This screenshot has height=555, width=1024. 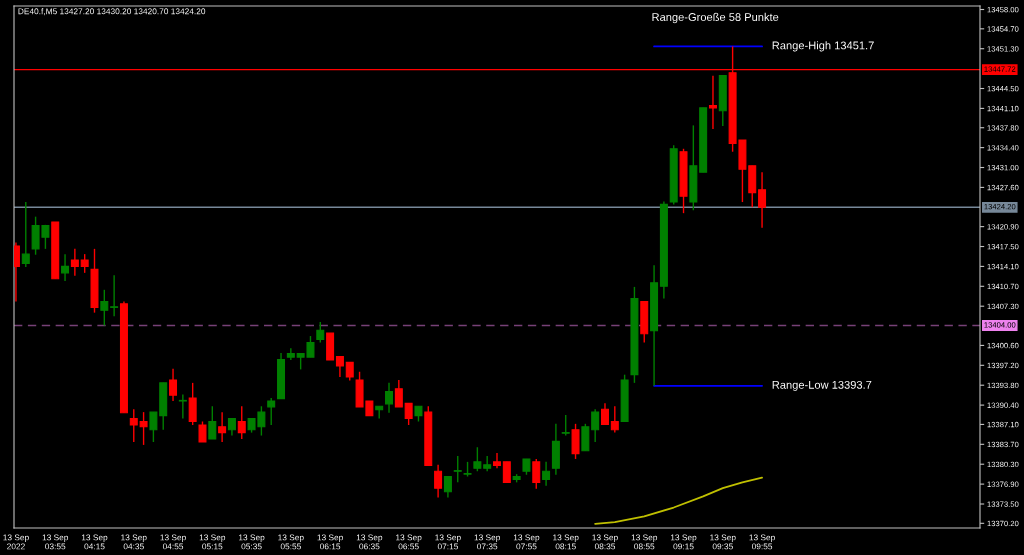 What do you see at coordinates (678, 500) in the screenshot?
I see `line-series` at bounding box center [678, 500].